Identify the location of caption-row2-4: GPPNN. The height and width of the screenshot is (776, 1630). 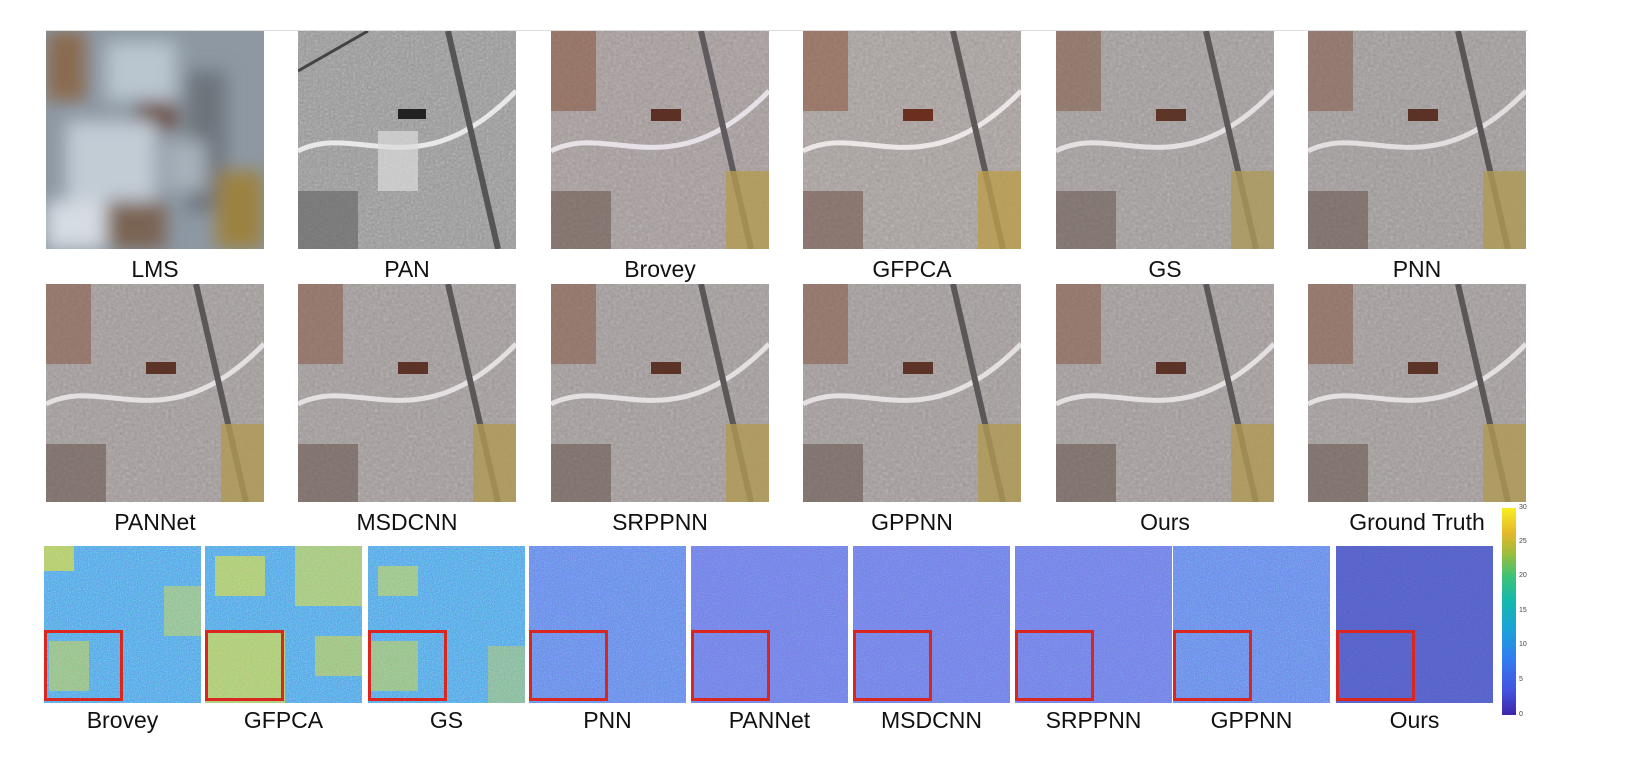
(912, 522).